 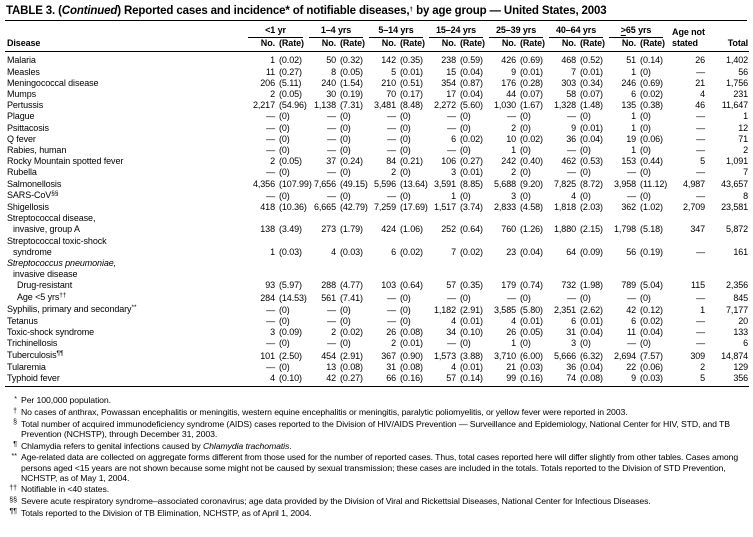 What do you see at coordinates (384, 105) in the screenshot?
I see `count-cell: 3,481` at bounding box center [384, 105].